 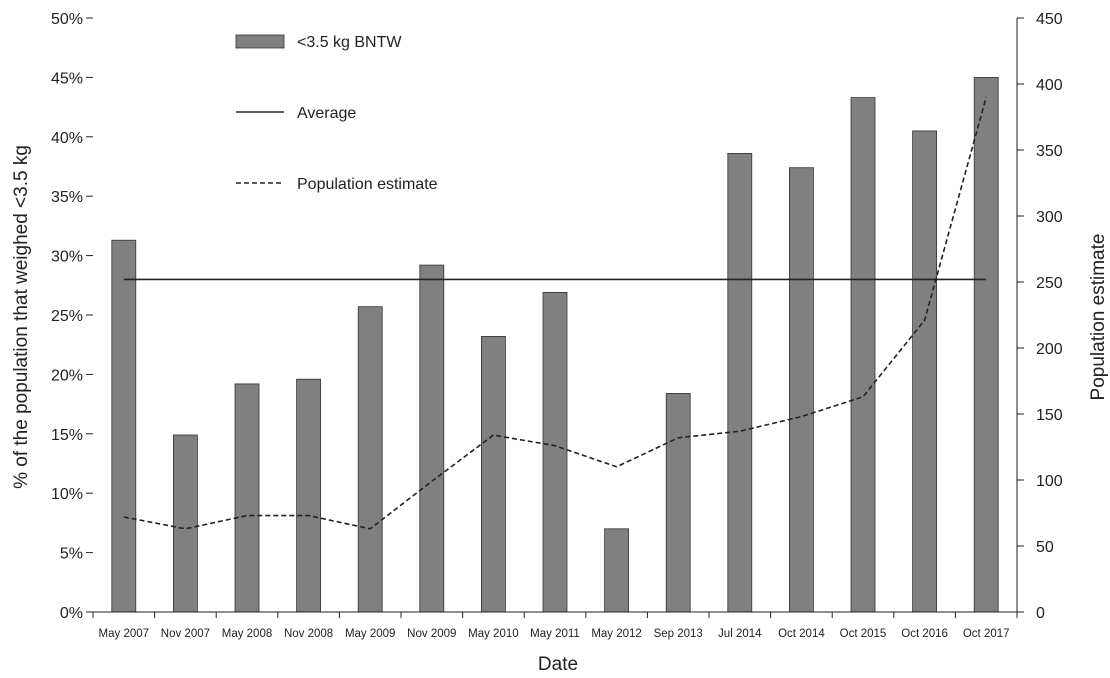 I want to click on y2-tick-label: 250, so click(x=1049, y=283).